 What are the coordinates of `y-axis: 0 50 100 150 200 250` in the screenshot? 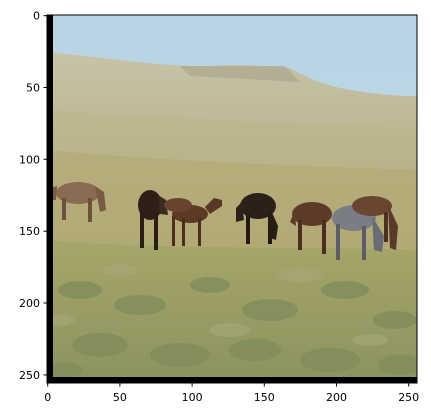 It's located at (33, 196).